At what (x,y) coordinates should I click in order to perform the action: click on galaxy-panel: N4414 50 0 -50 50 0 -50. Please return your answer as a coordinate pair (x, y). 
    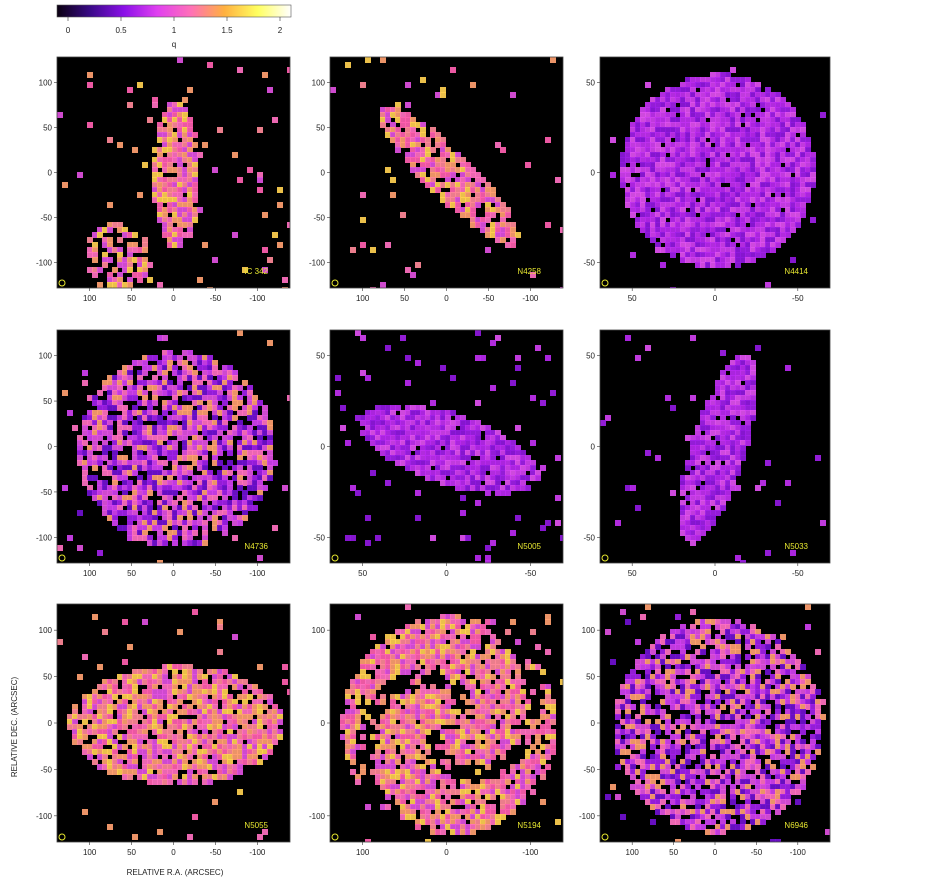
    Looking at the image, I should click on (707, 179).